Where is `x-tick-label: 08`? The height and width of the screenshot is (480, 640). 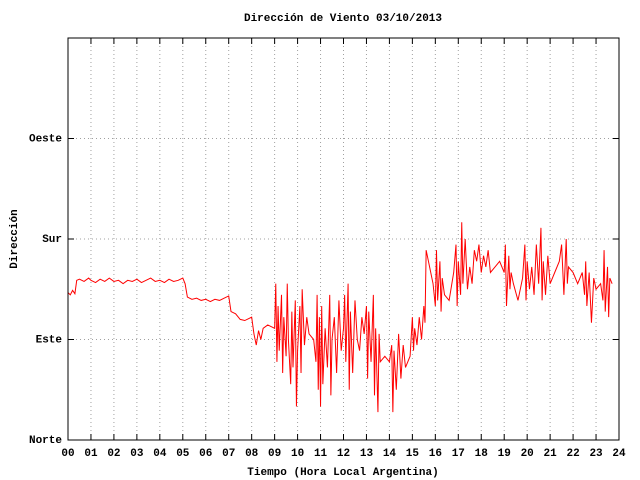
x-tick-label: 08 is located at coordinates (252, 454).